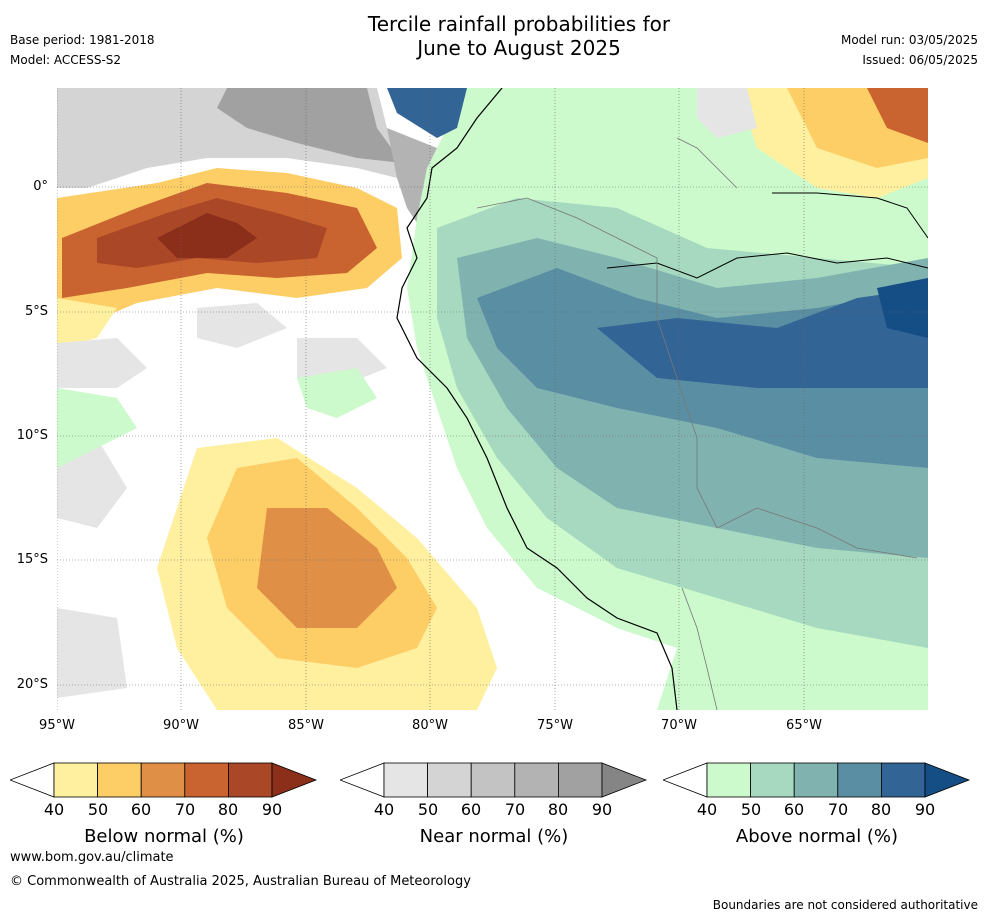 The width and height of the screenshot is (988, 919). I want to click on model-text: Model: ACCESS-S2, so click(66, 60).